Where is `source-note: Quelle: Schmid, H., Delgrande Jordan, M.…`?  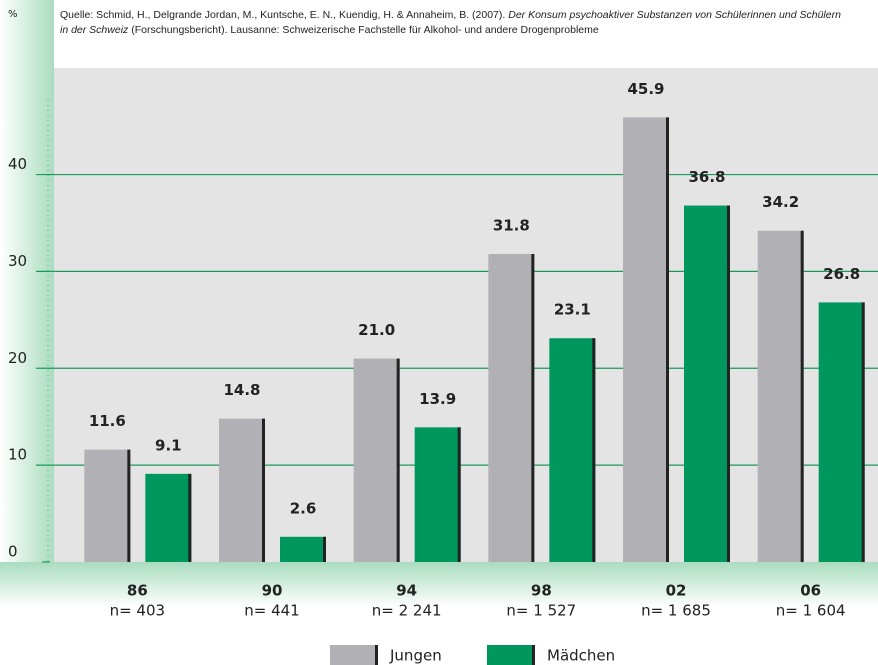 source-note: Quelle: Schmid, H., Delgrande Jordan, M.… is located at coordinates (455, 23).